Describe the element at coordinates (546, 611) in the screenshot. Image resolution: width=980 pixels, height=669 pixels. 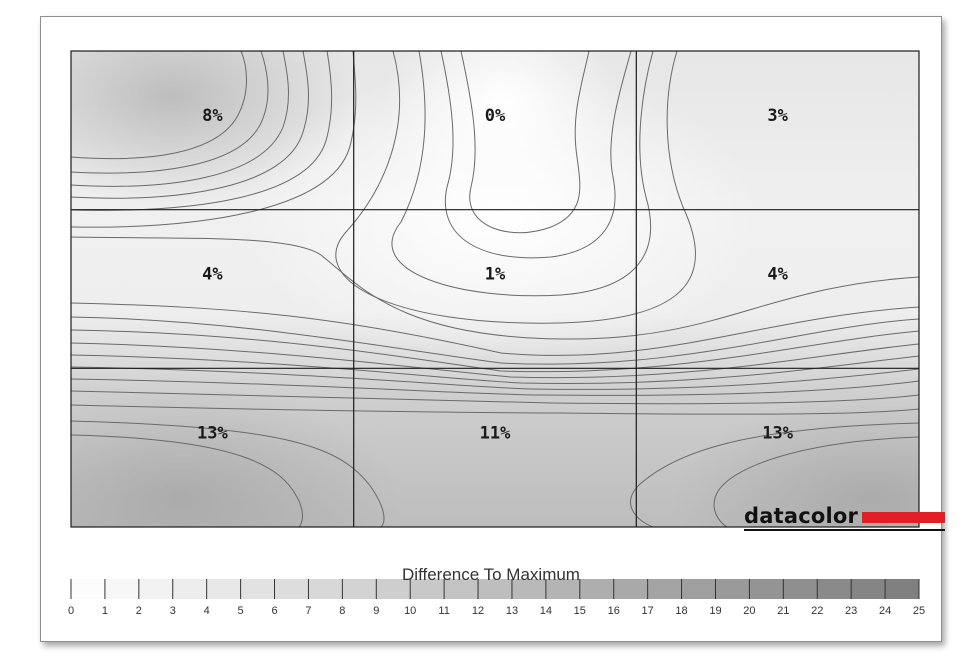
I see `legend-tick-label-14: 14` at that location.